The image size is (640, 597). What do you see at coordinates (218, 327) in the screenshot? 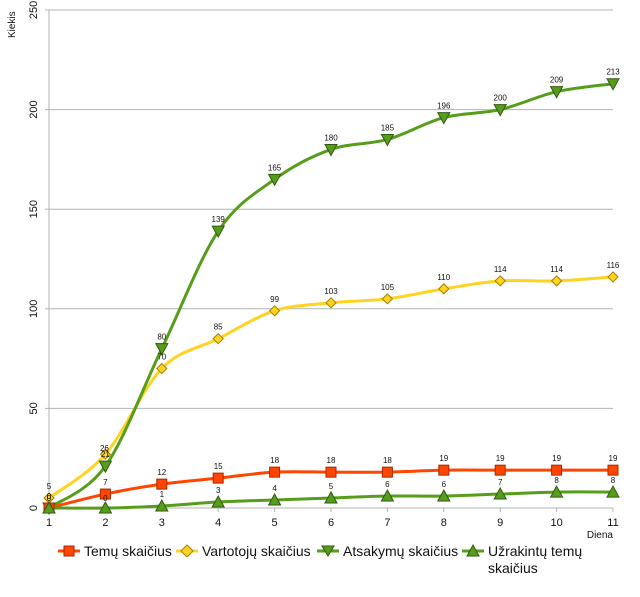
I see `data-label: 85` at bounding box center [218, 327].